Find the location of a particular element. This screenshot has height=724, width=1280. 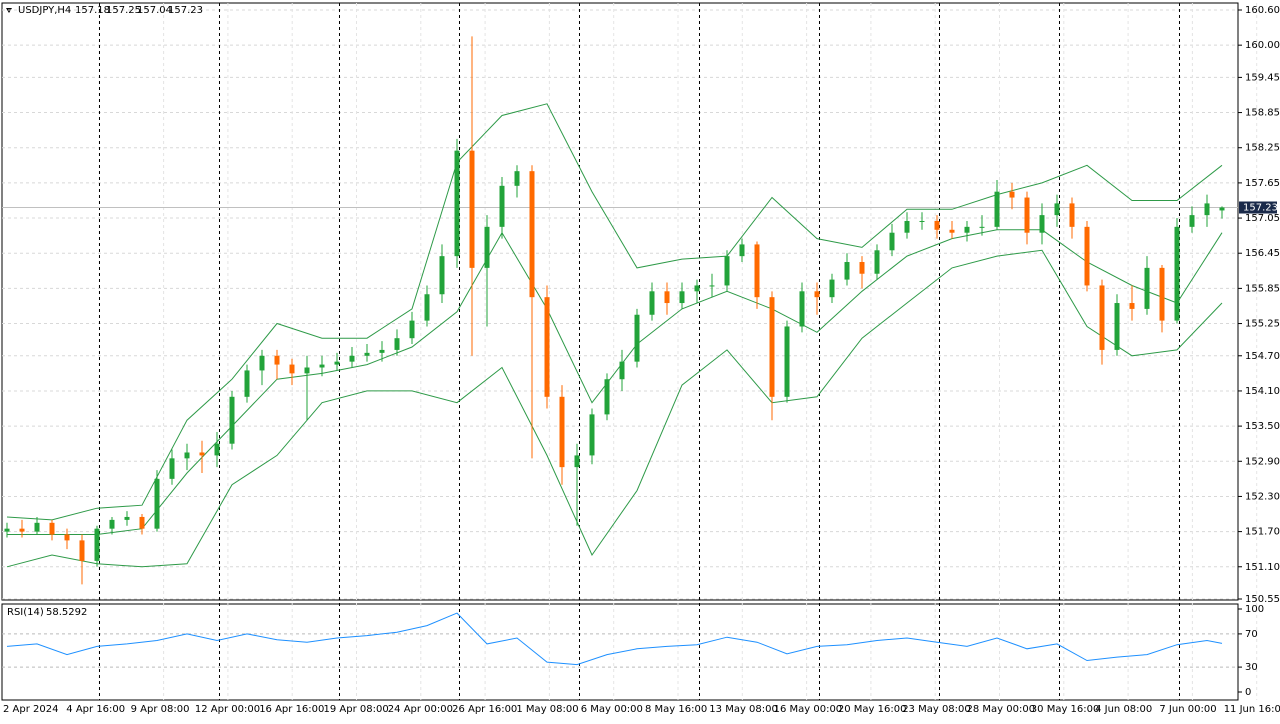

x-tick-label: 16 May 00:00 is located at coordinates (808, 709).